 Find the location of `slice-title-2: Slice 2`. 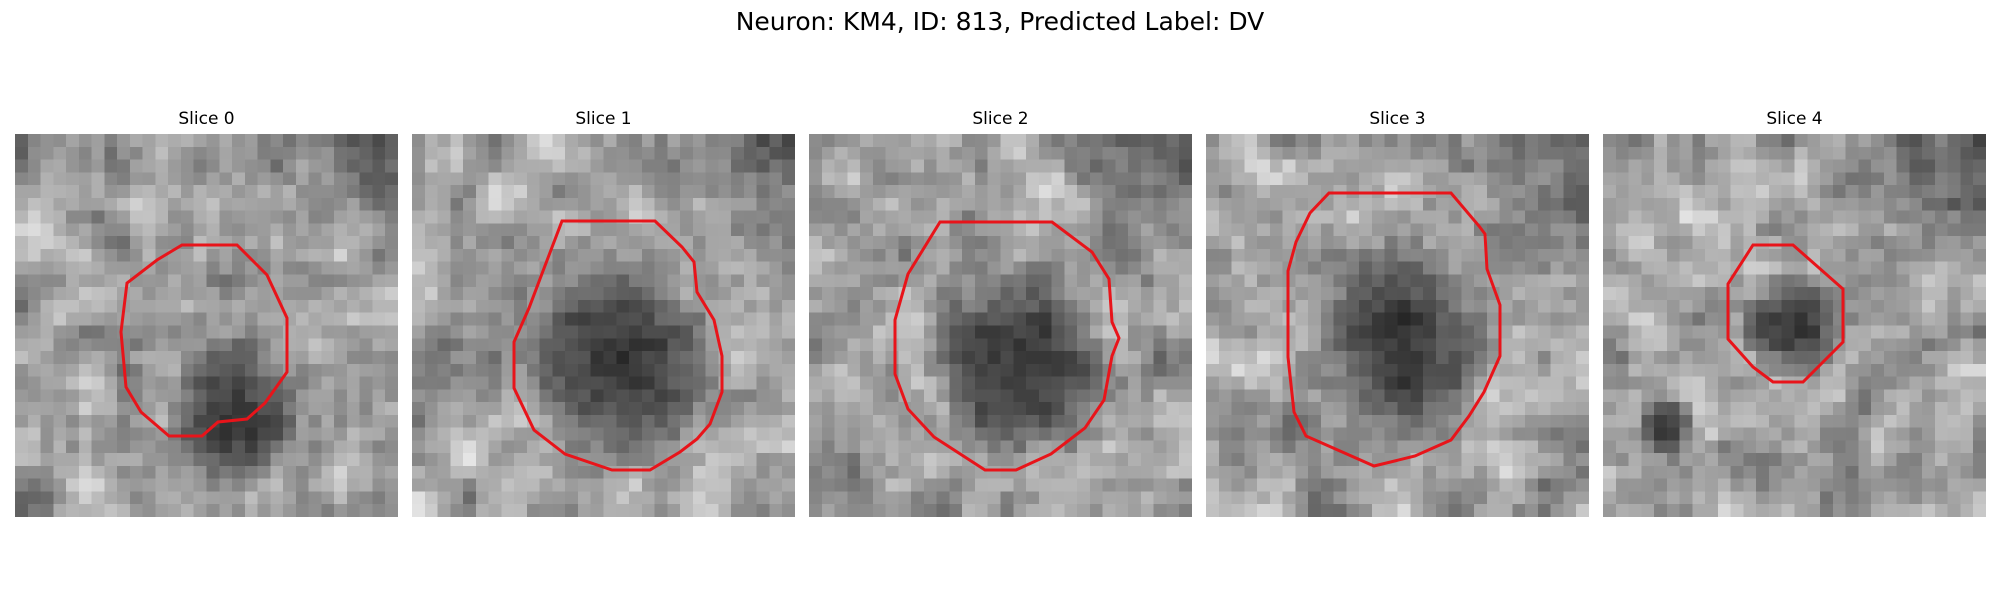

slice-title-2: Slice 2 is located at coordinates (1000, 119).